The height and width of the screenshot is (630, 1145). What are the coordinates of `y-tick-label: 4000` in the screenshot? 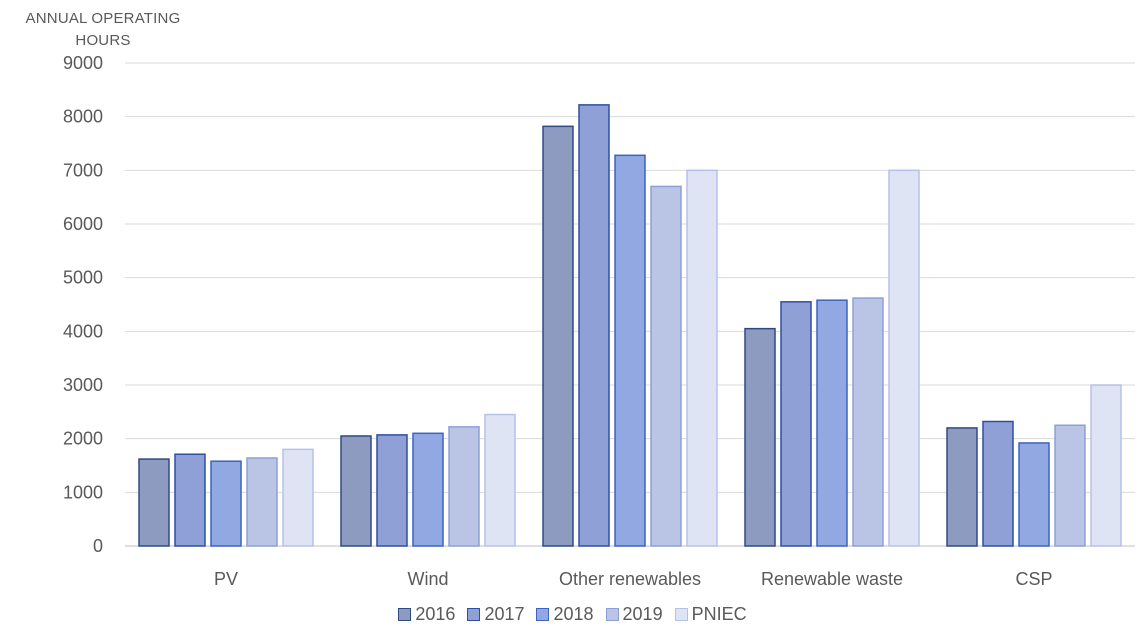 It's located at (83, 331).